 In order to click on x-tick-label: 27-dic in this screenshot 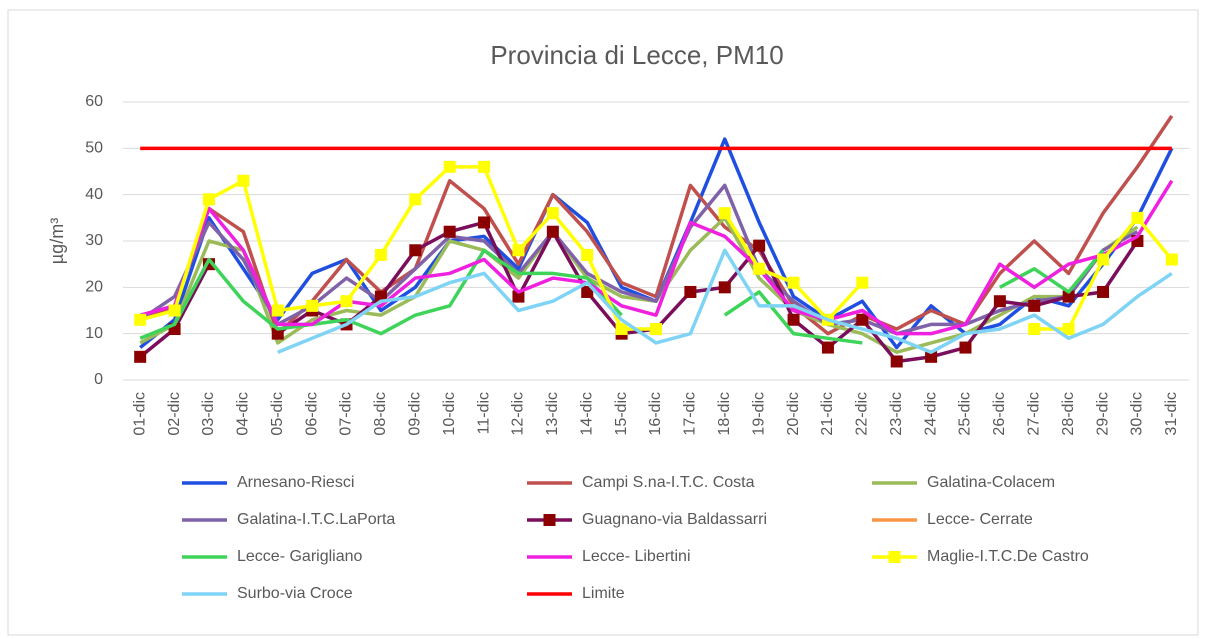, I will do `click(1033, 414)`.